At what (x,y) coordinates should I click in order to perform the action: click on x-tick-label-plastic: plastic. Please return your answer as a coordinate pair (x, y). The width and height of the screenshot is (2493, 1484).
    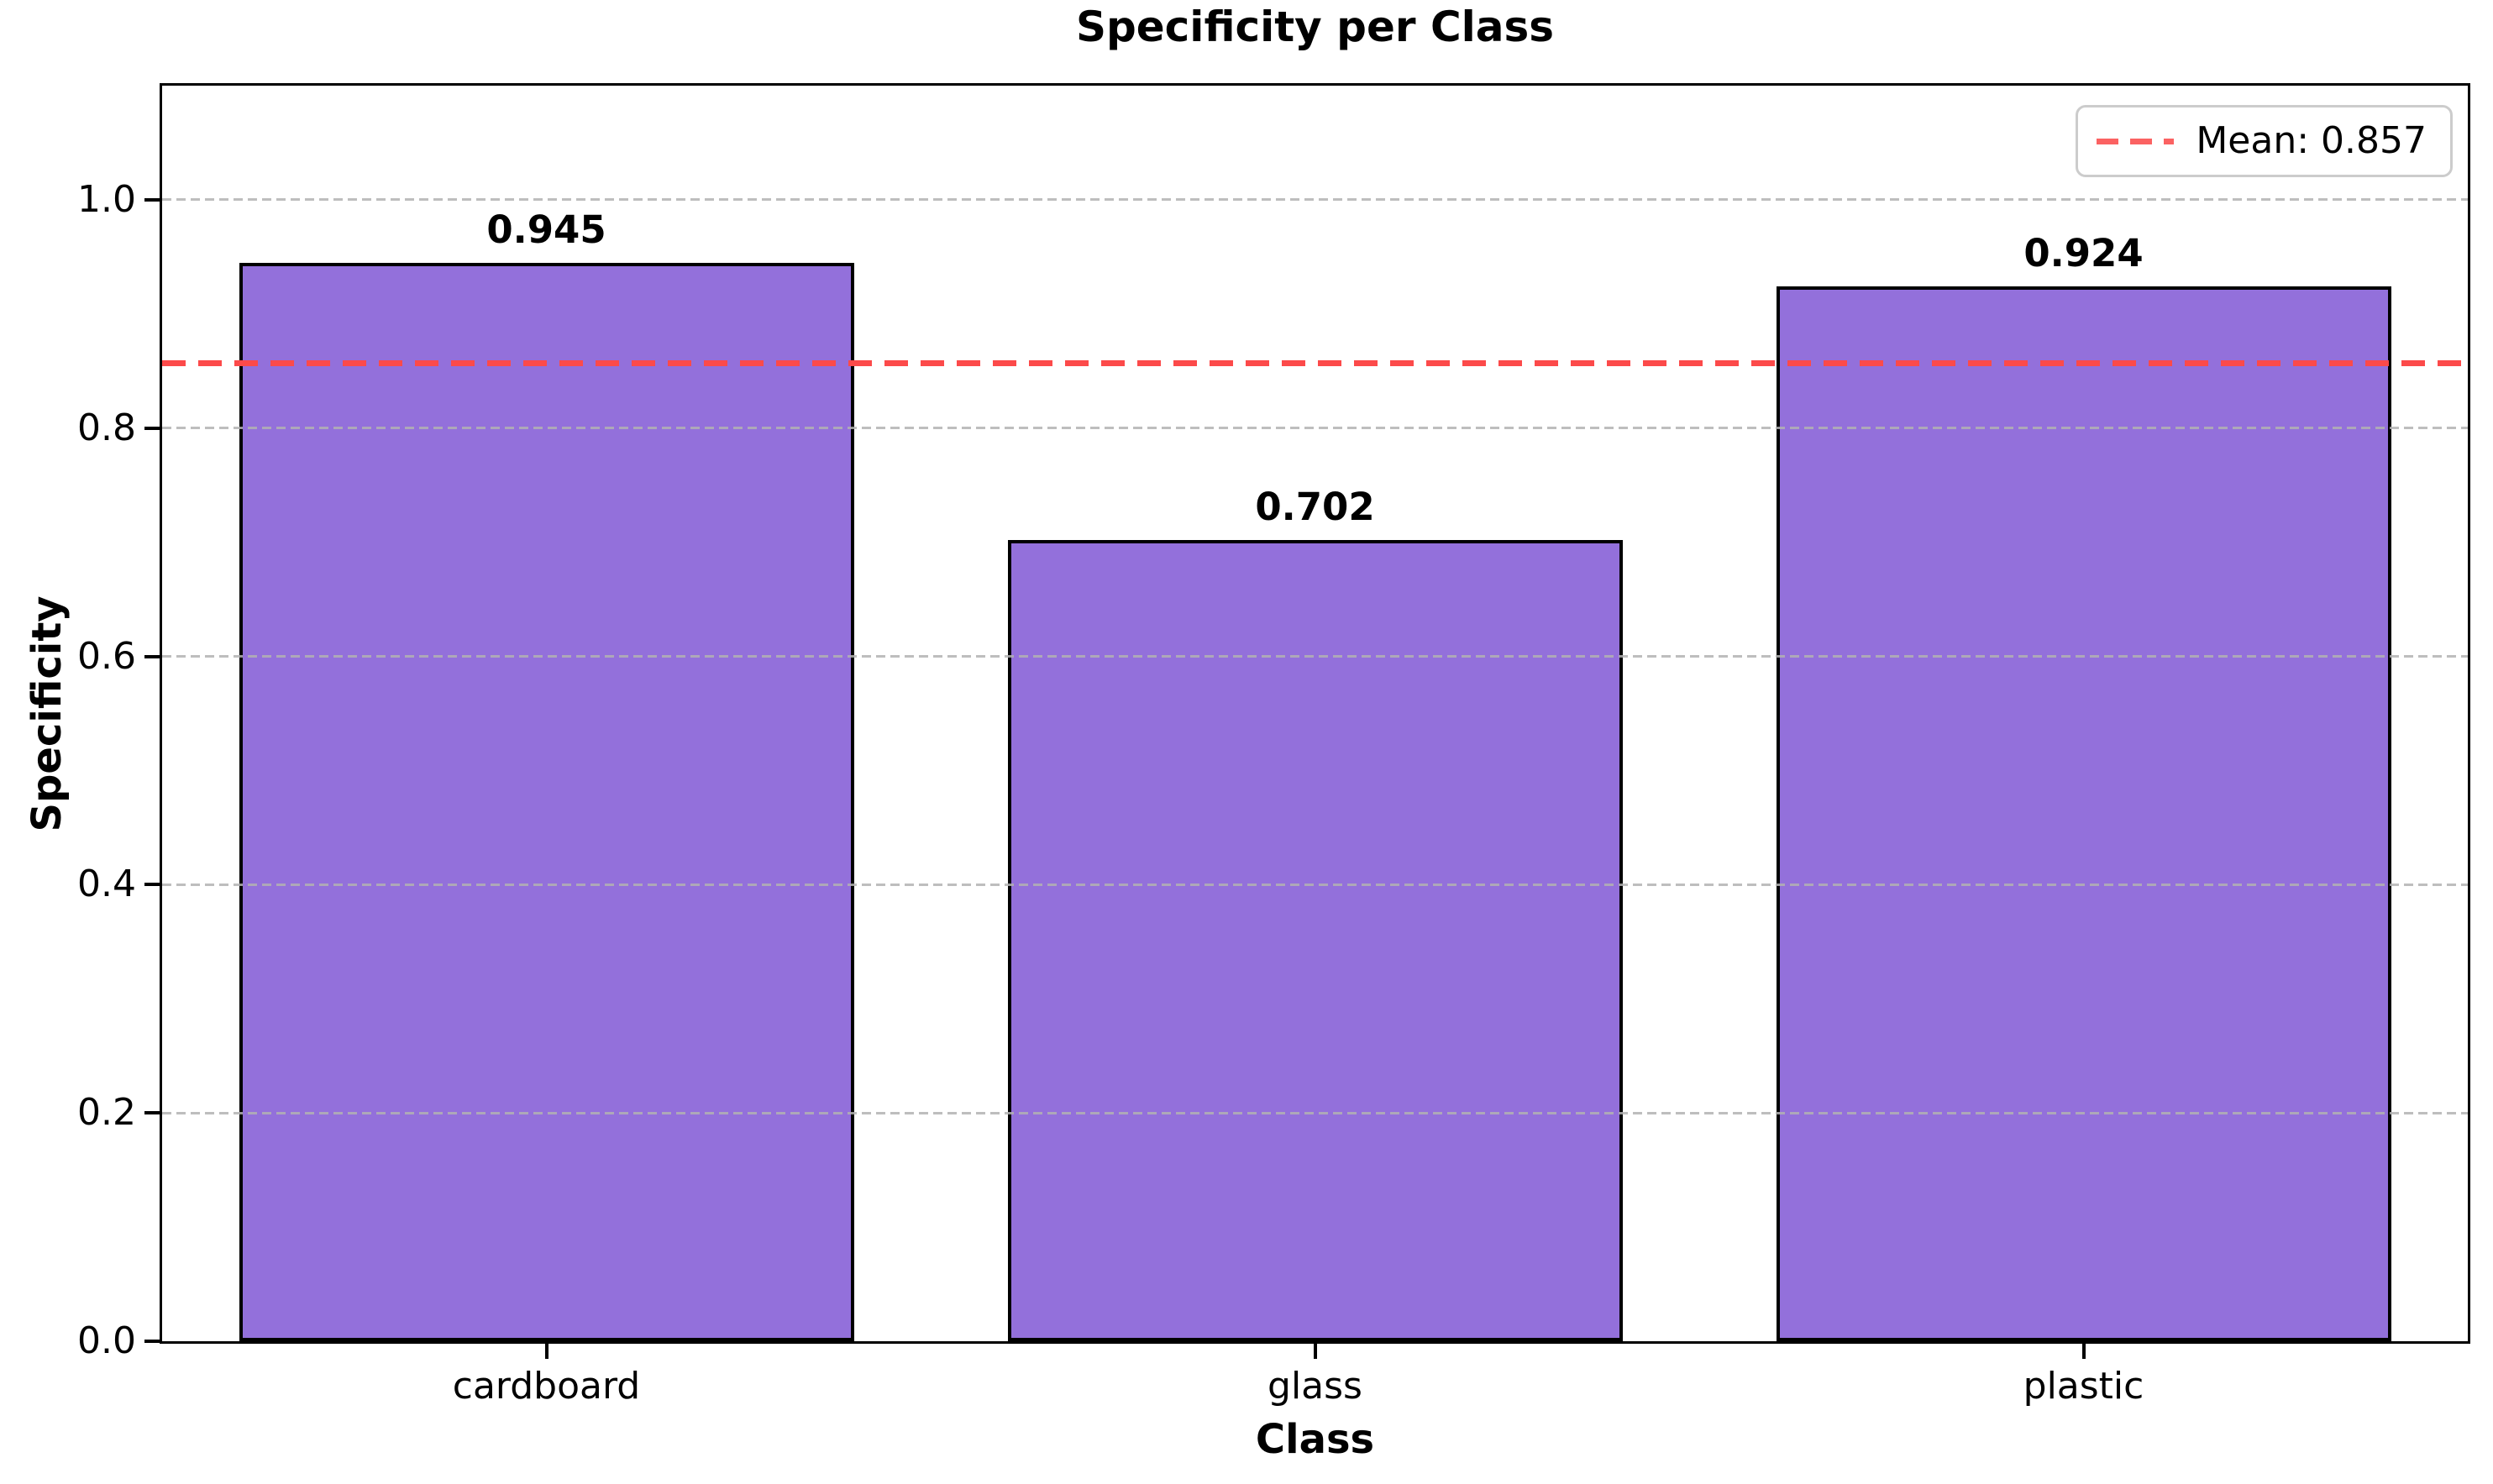
    Looking at the image, I should click on (2084, 1386).